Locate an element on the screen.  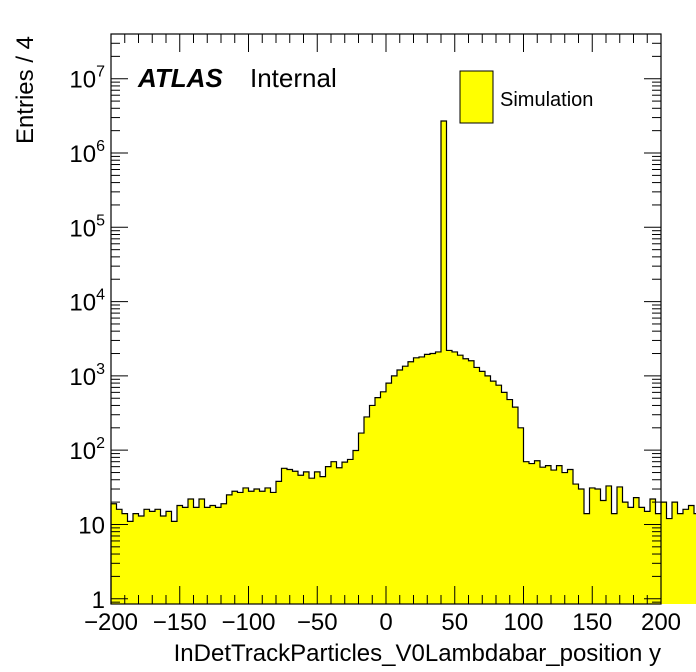
y-axis-title: Entries / 4 is located at coordinates (25, 90).